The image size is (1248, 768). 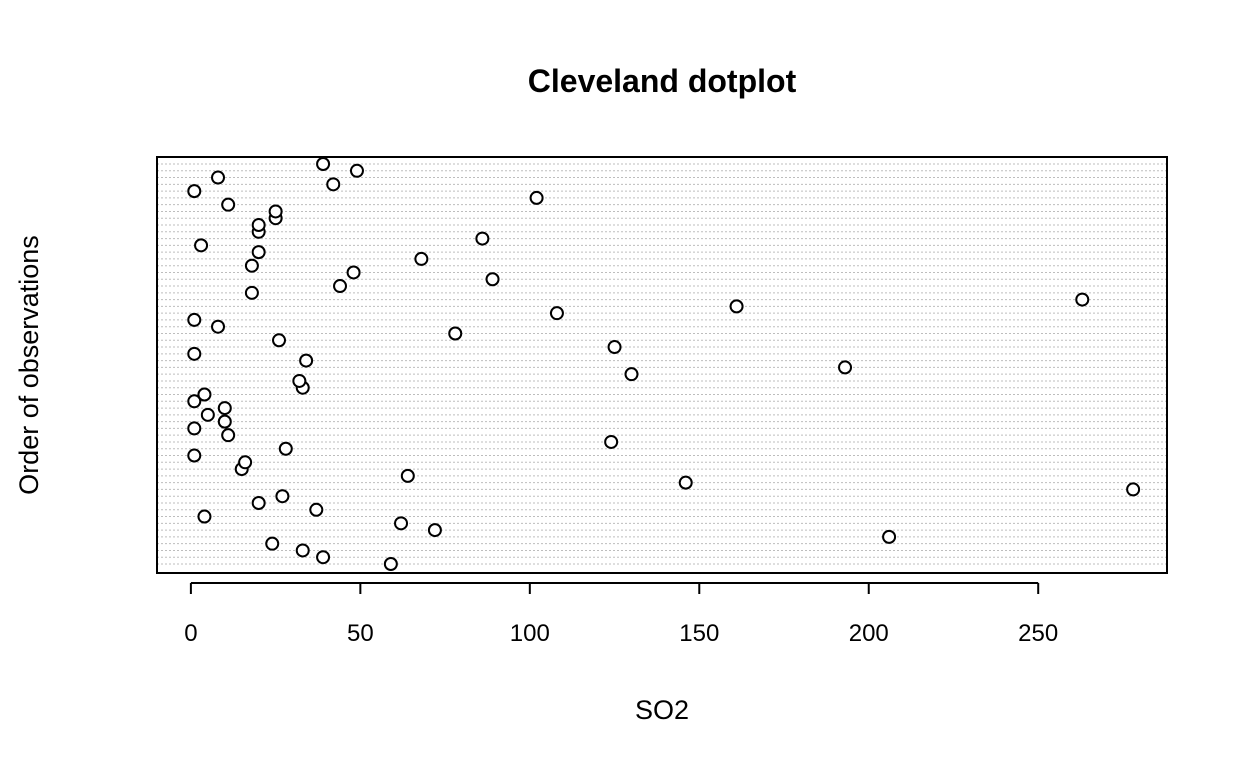 I want to click on x-axis-label: SO2, so click(x=662, y=710).